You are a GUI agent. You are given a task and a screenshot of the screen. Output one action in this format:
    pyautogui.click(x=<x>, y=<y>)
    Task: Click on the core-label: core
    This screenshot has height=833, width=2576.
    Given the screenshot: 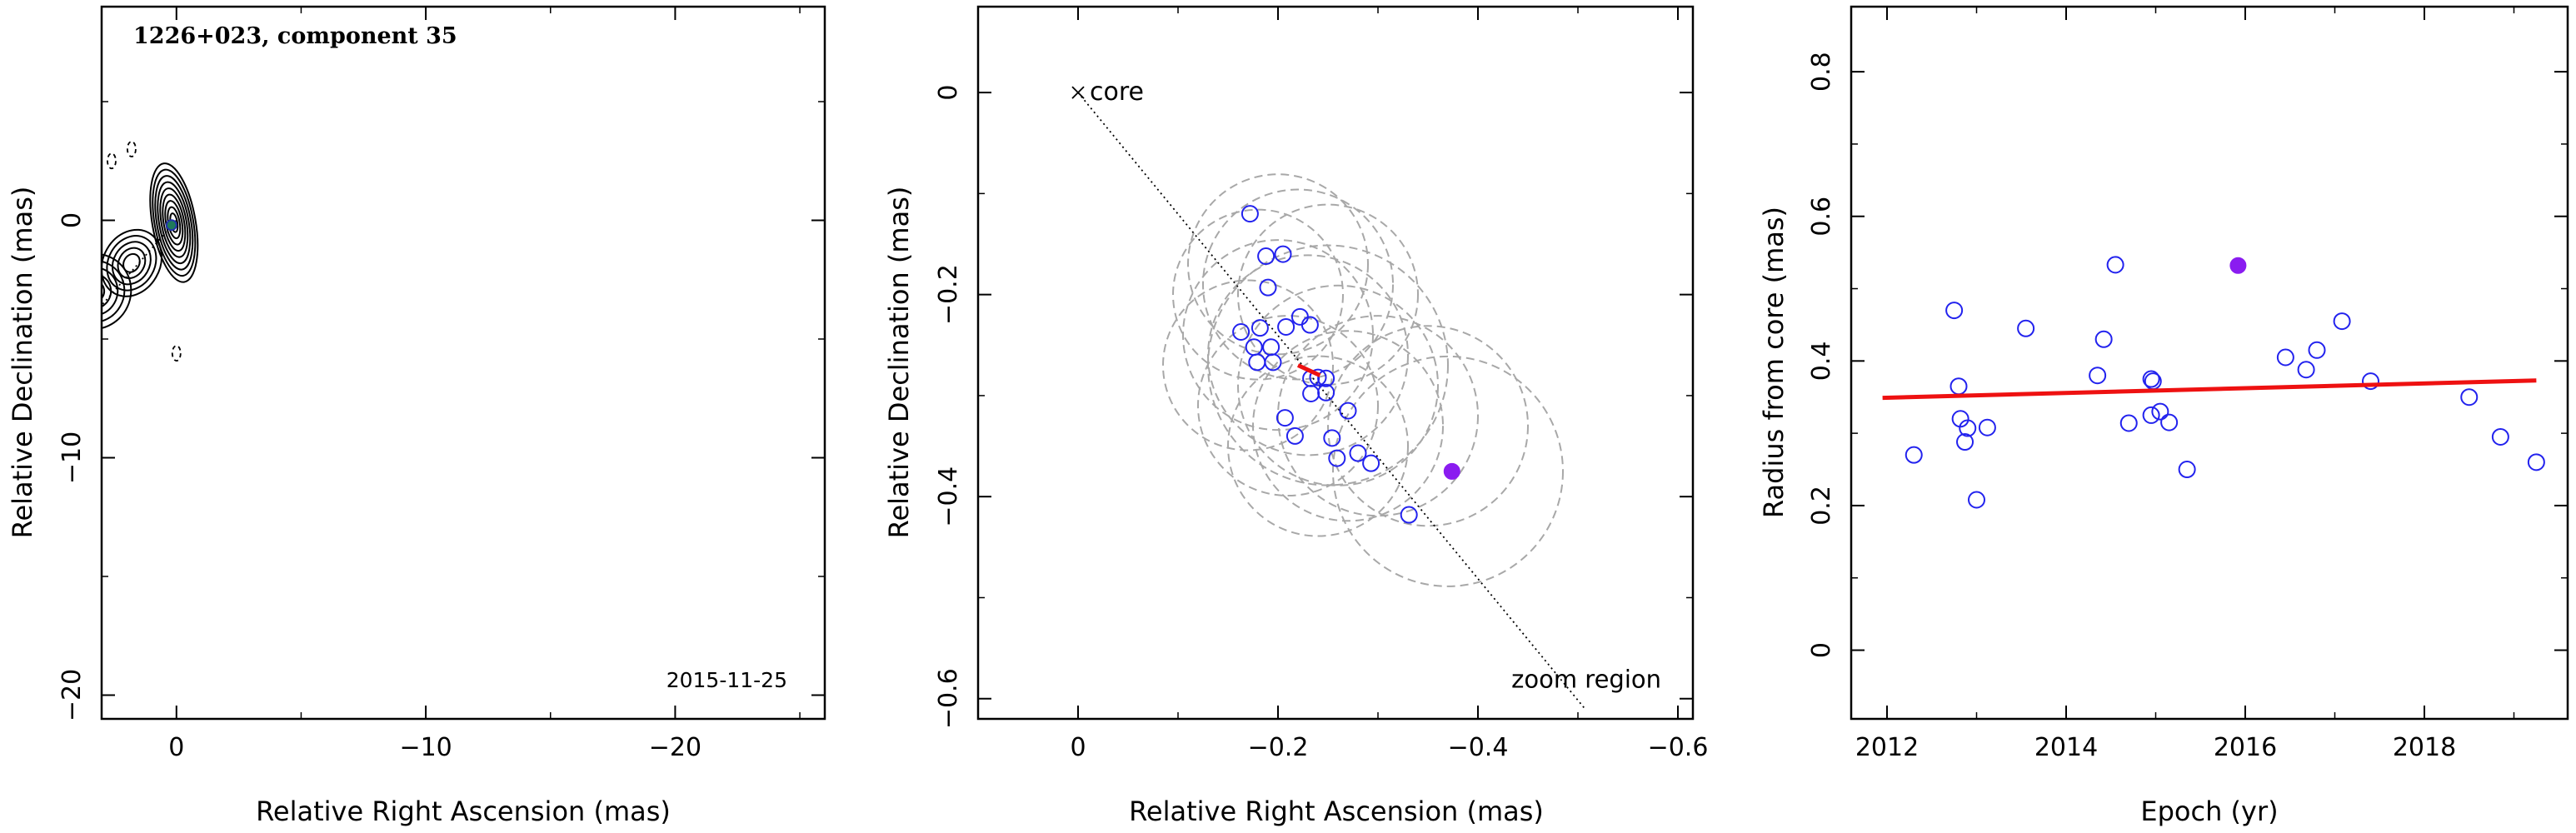 What is the action you would take?
    pyautogui.click(x=1117, y=92)
    